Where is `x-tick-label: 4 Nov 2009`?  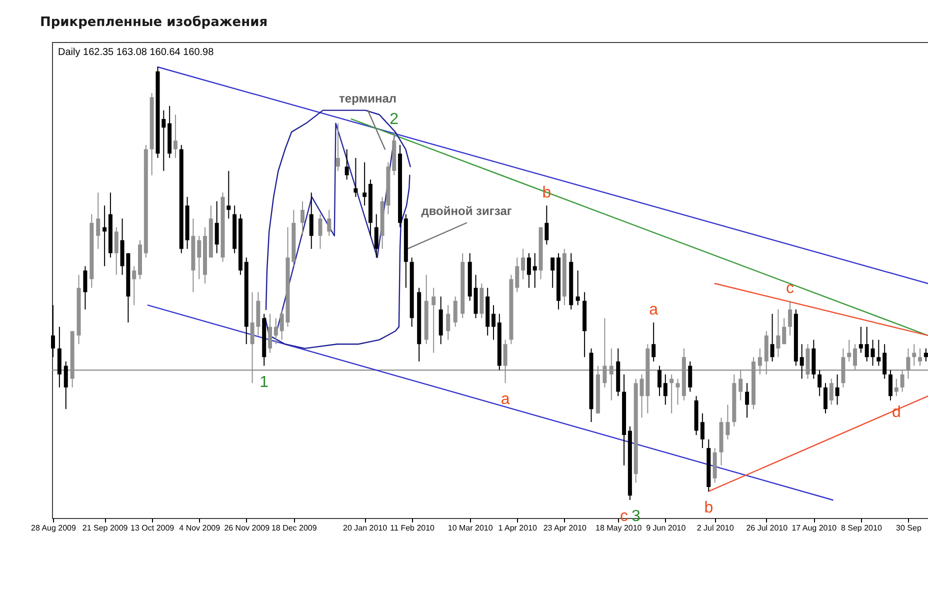
x-tick-label: 4 Nov 2009 is located at coordinates (200, 528).